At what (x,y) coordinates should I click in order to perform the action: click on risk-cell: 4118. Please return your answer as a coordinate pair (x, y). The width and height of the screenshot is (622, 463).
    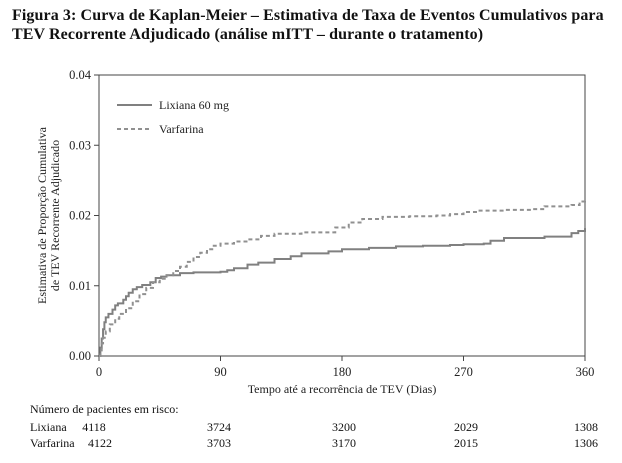
    Looking at the image, I should click on (94, 427).